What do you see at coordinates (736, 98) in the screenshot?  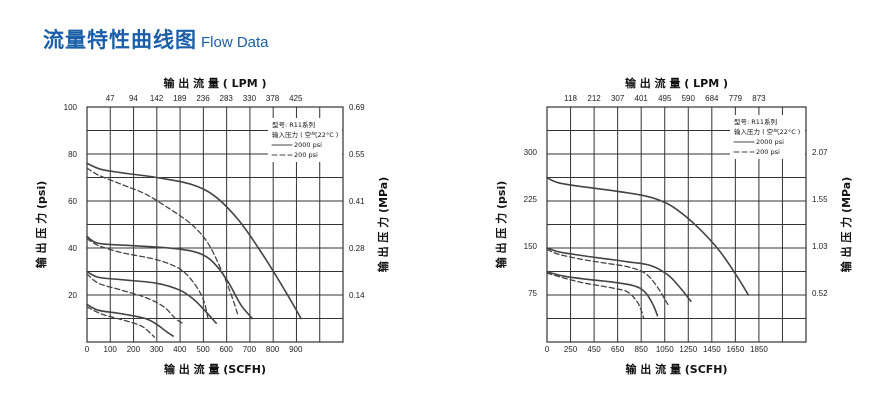 I see `top-tick-label: 779` at bounding box center [736, 98].